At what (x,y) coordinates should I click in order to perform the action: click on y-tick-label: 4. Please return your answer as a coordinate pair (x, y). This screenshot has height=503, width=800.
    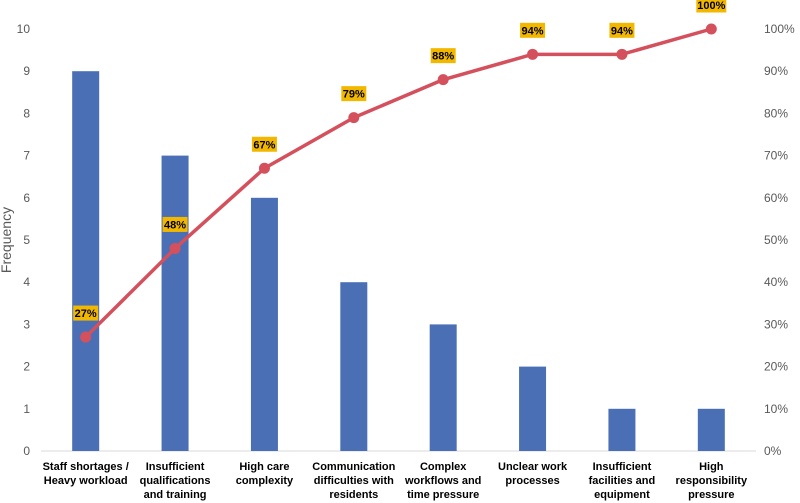
    Looking at the image, I should click on (26, 282).